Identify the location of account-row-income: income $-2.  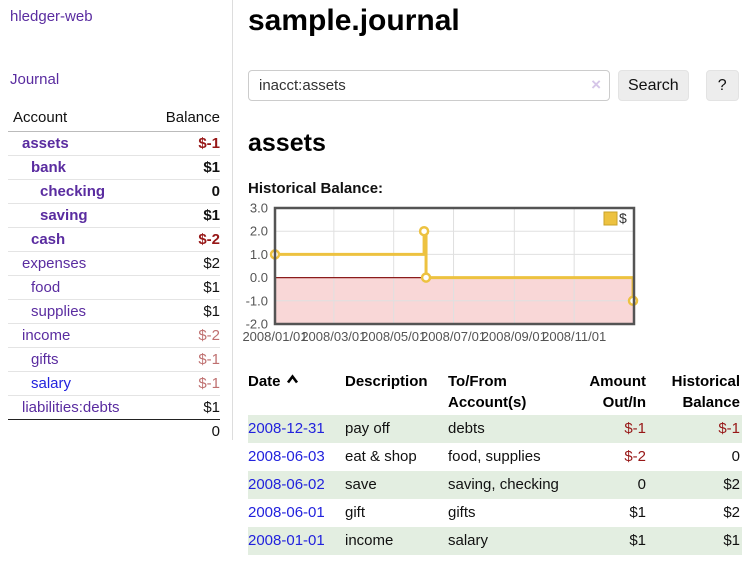
(114, 335).